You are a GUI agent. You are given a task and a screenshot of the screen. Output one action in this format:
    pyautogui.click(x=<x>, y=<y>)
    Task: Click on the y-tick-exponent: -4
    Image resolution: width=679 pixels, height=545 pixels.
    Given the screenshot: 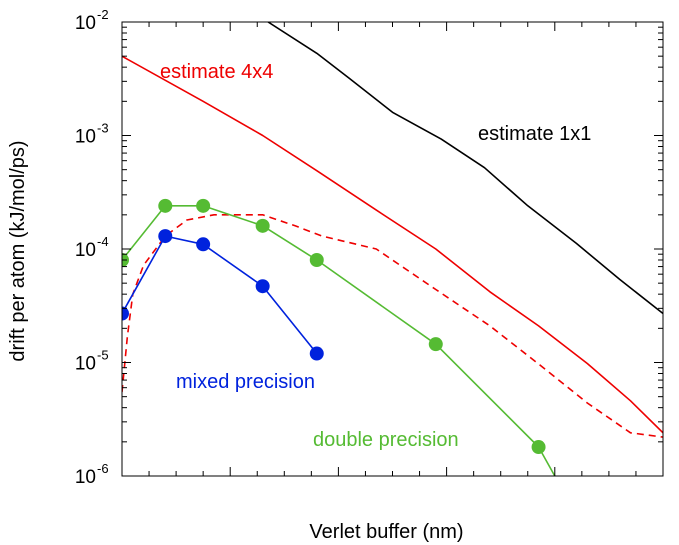 What is the action you would take?
    pyautogui.click(x=103, y=241)
    